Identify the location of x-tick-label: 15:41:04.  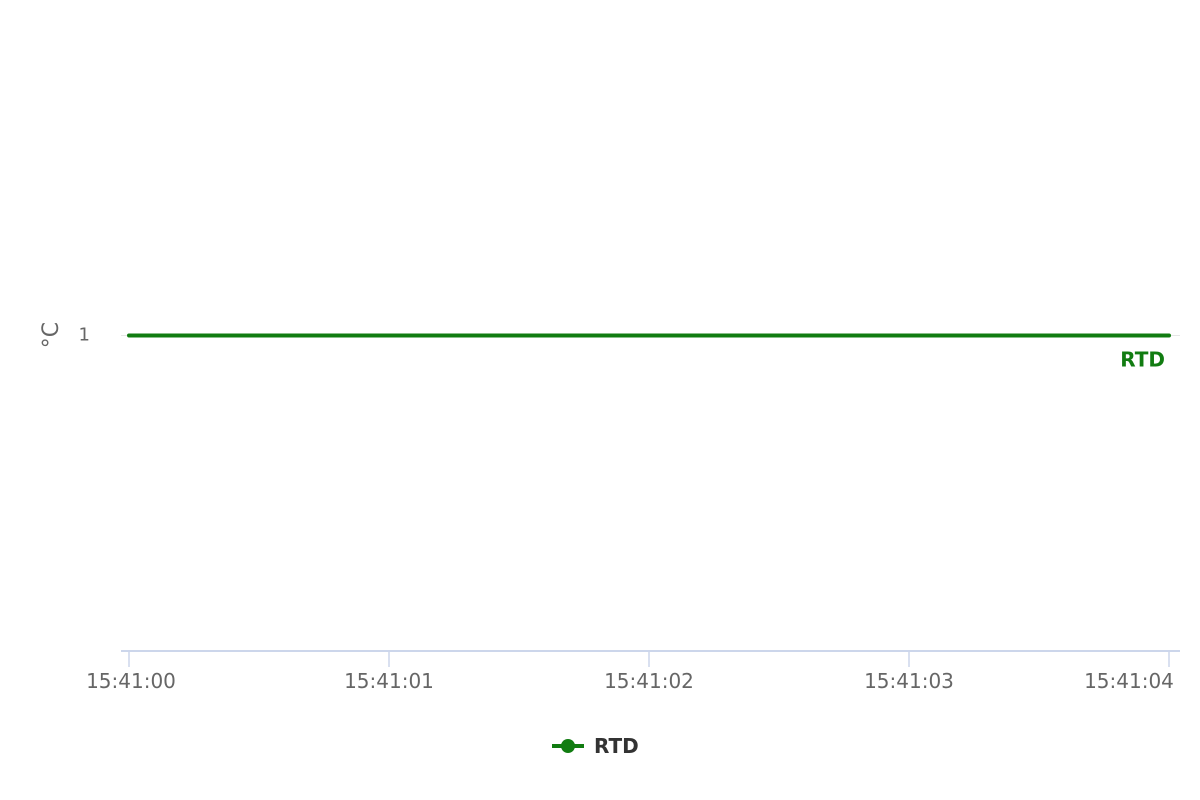
(1129, 681).